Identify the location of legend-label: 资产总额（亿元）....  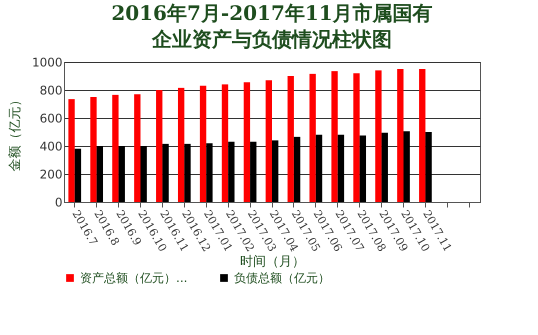
(134, 278).